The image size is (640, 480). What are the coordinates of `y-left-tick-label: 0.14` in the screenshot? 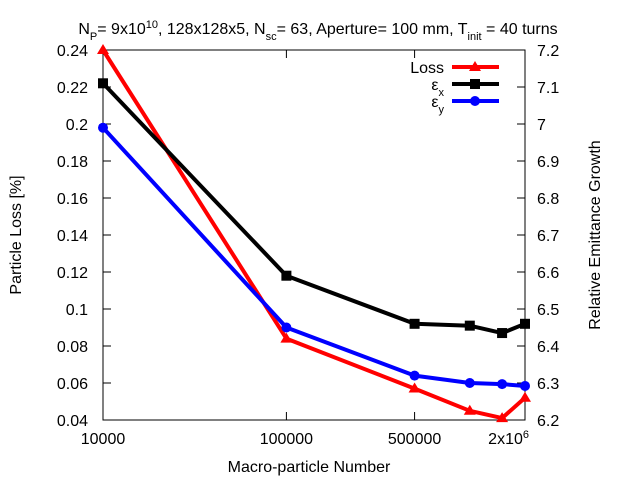 It's located at (72, 236).